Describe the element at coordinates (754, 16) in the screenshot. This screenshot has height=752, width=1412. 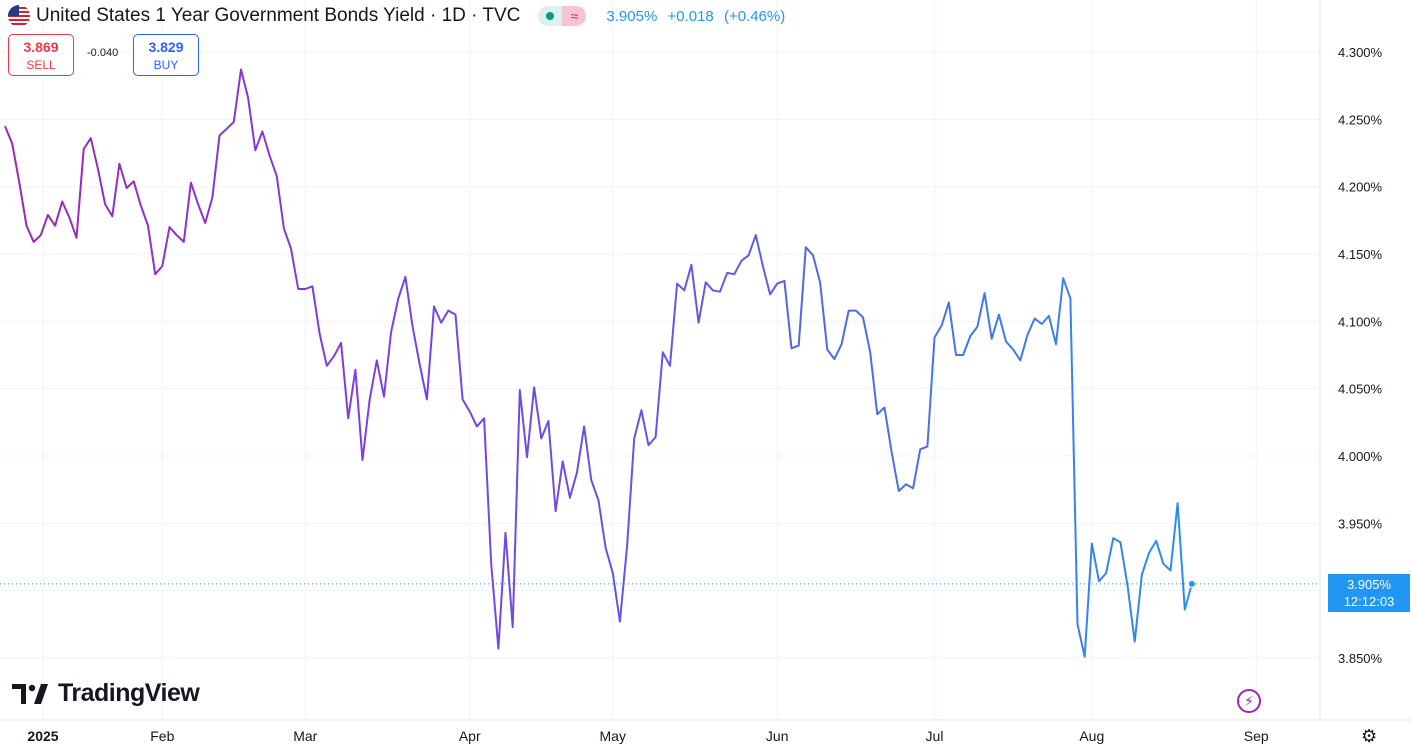
I see `change-percent: (+0.46%)` at that location.